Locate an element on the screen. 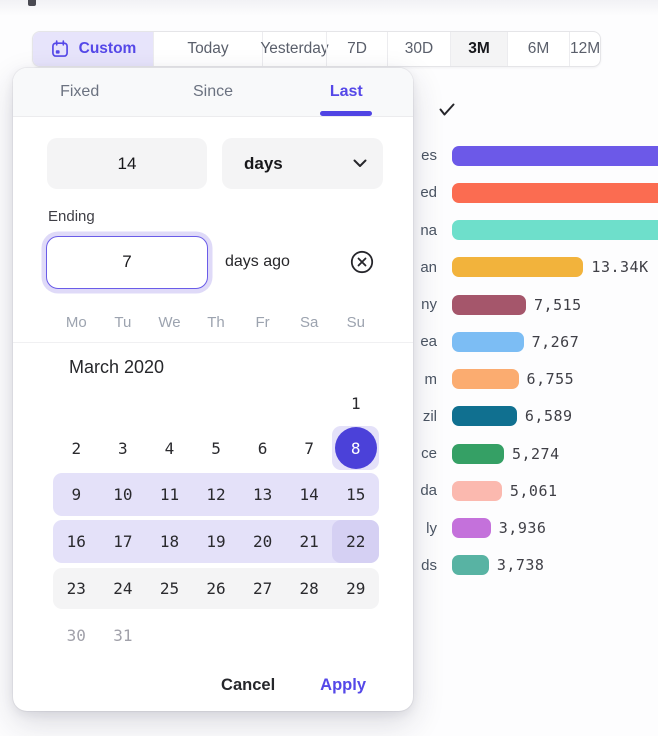 This screenshot has width=658, height=736. weekday-label: Fr is located at coordinates (262, 322).